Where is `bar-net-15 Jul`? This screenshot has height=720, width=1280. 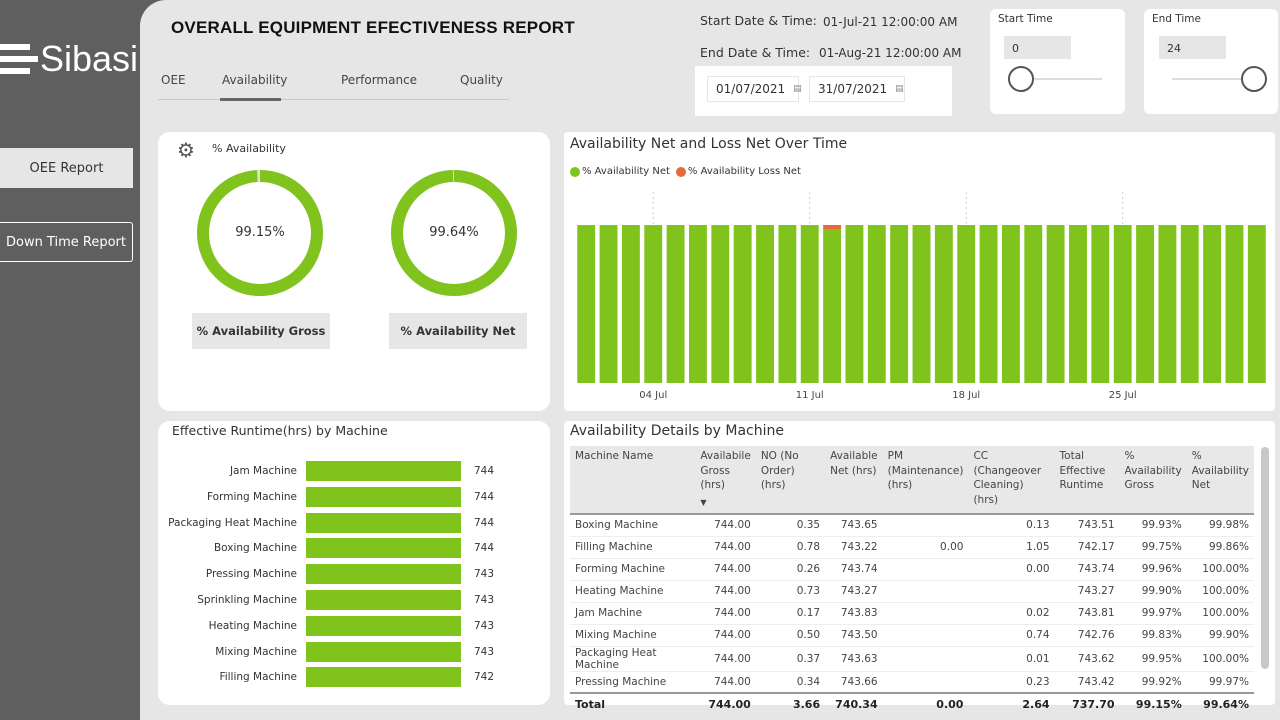
bar-net-15 Jul is located at coordinates (899, 304).